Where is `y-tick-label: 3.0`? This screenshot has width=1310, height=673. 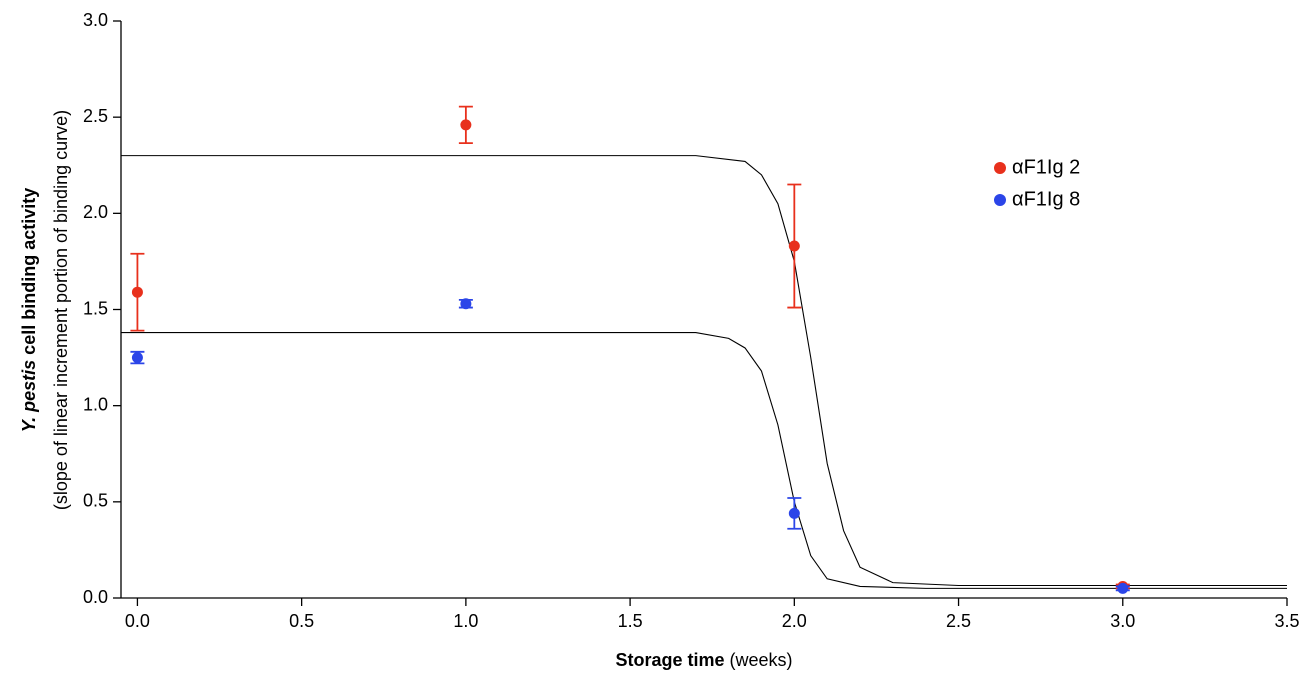 y-tick-label: 3.0 is located at coordinates (95, 20).